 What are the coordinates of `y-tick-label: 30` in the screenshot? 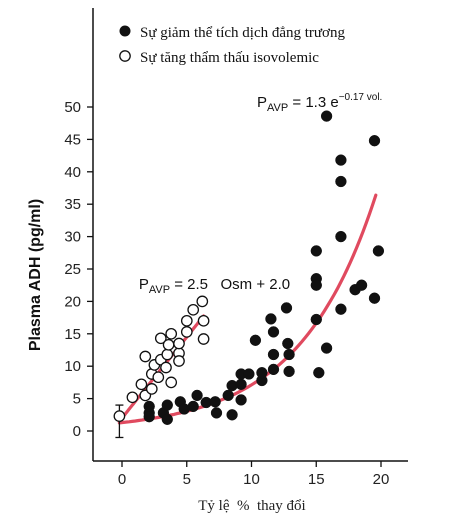 It's located at (72, 237).